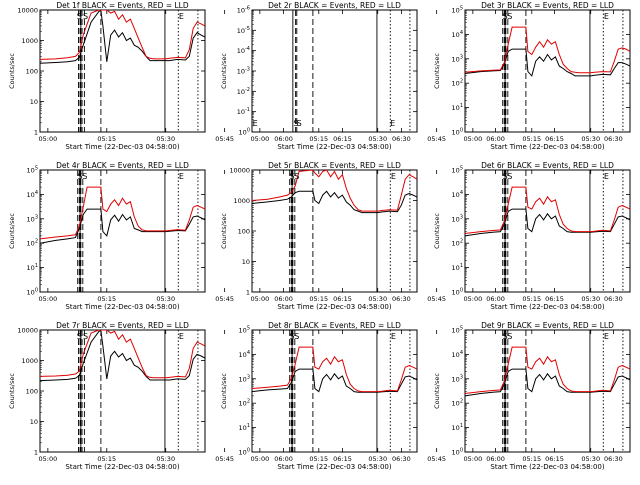  What do you see at coordinates (29, 361) in the screenshot?
I see `y-tick-label: 1000` at bounding box center [29, 361].